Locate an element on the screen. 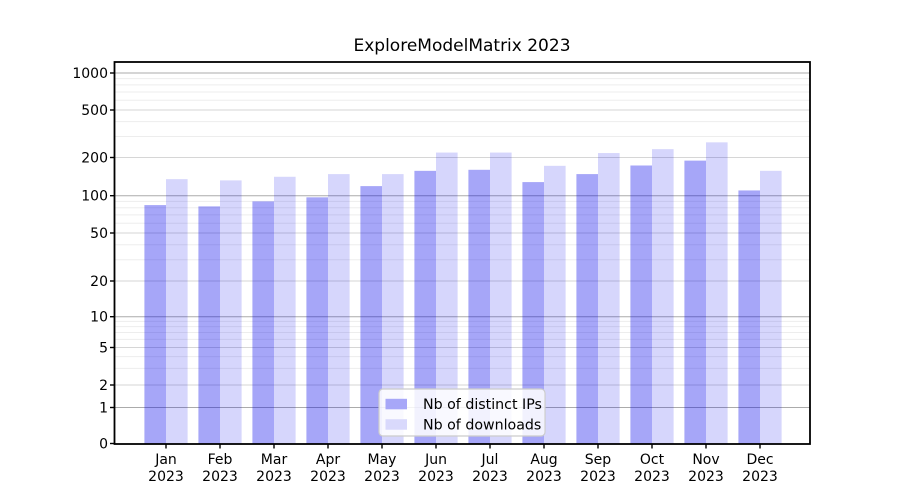  x-tick-label-apr: Apr 2023 is located at coordinates (328, 468).